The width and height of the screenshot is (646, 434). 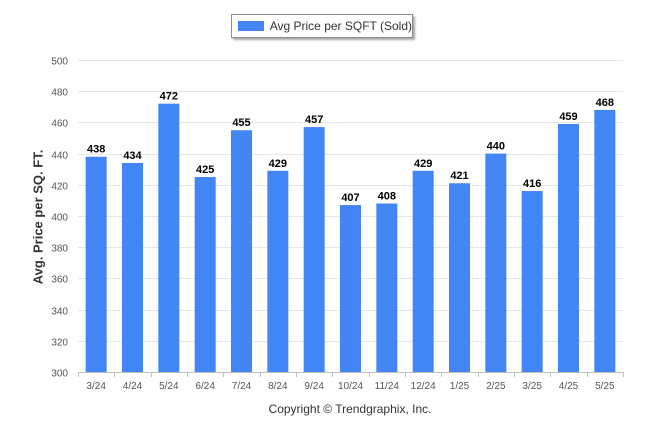 I want to click on y-tick-label: 400, so click(x=59, y=218).